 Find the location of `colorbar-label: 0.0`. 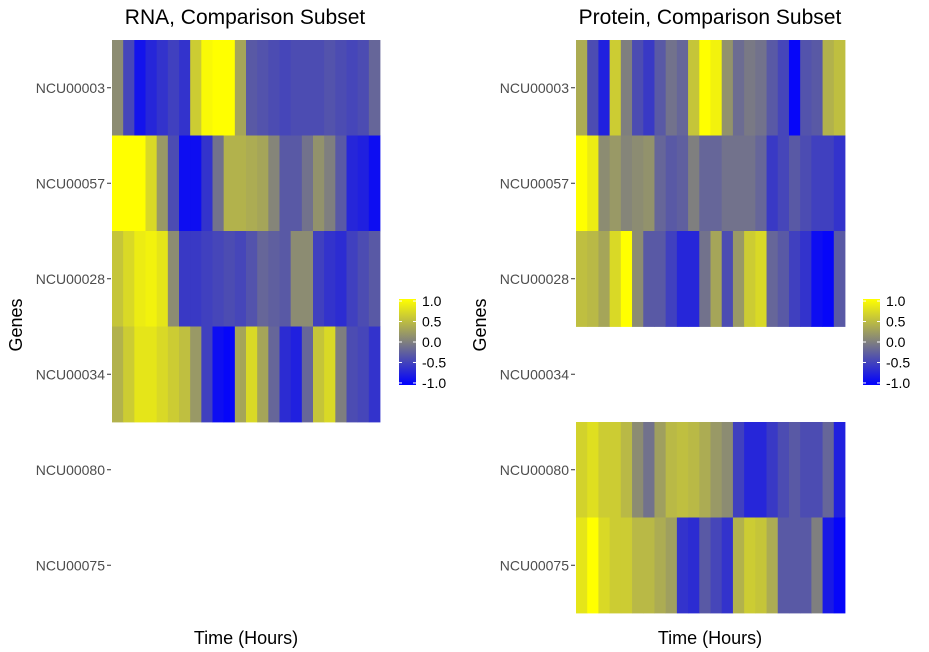

colorbar-label: 0.0 is located at coordinates (432, 342).